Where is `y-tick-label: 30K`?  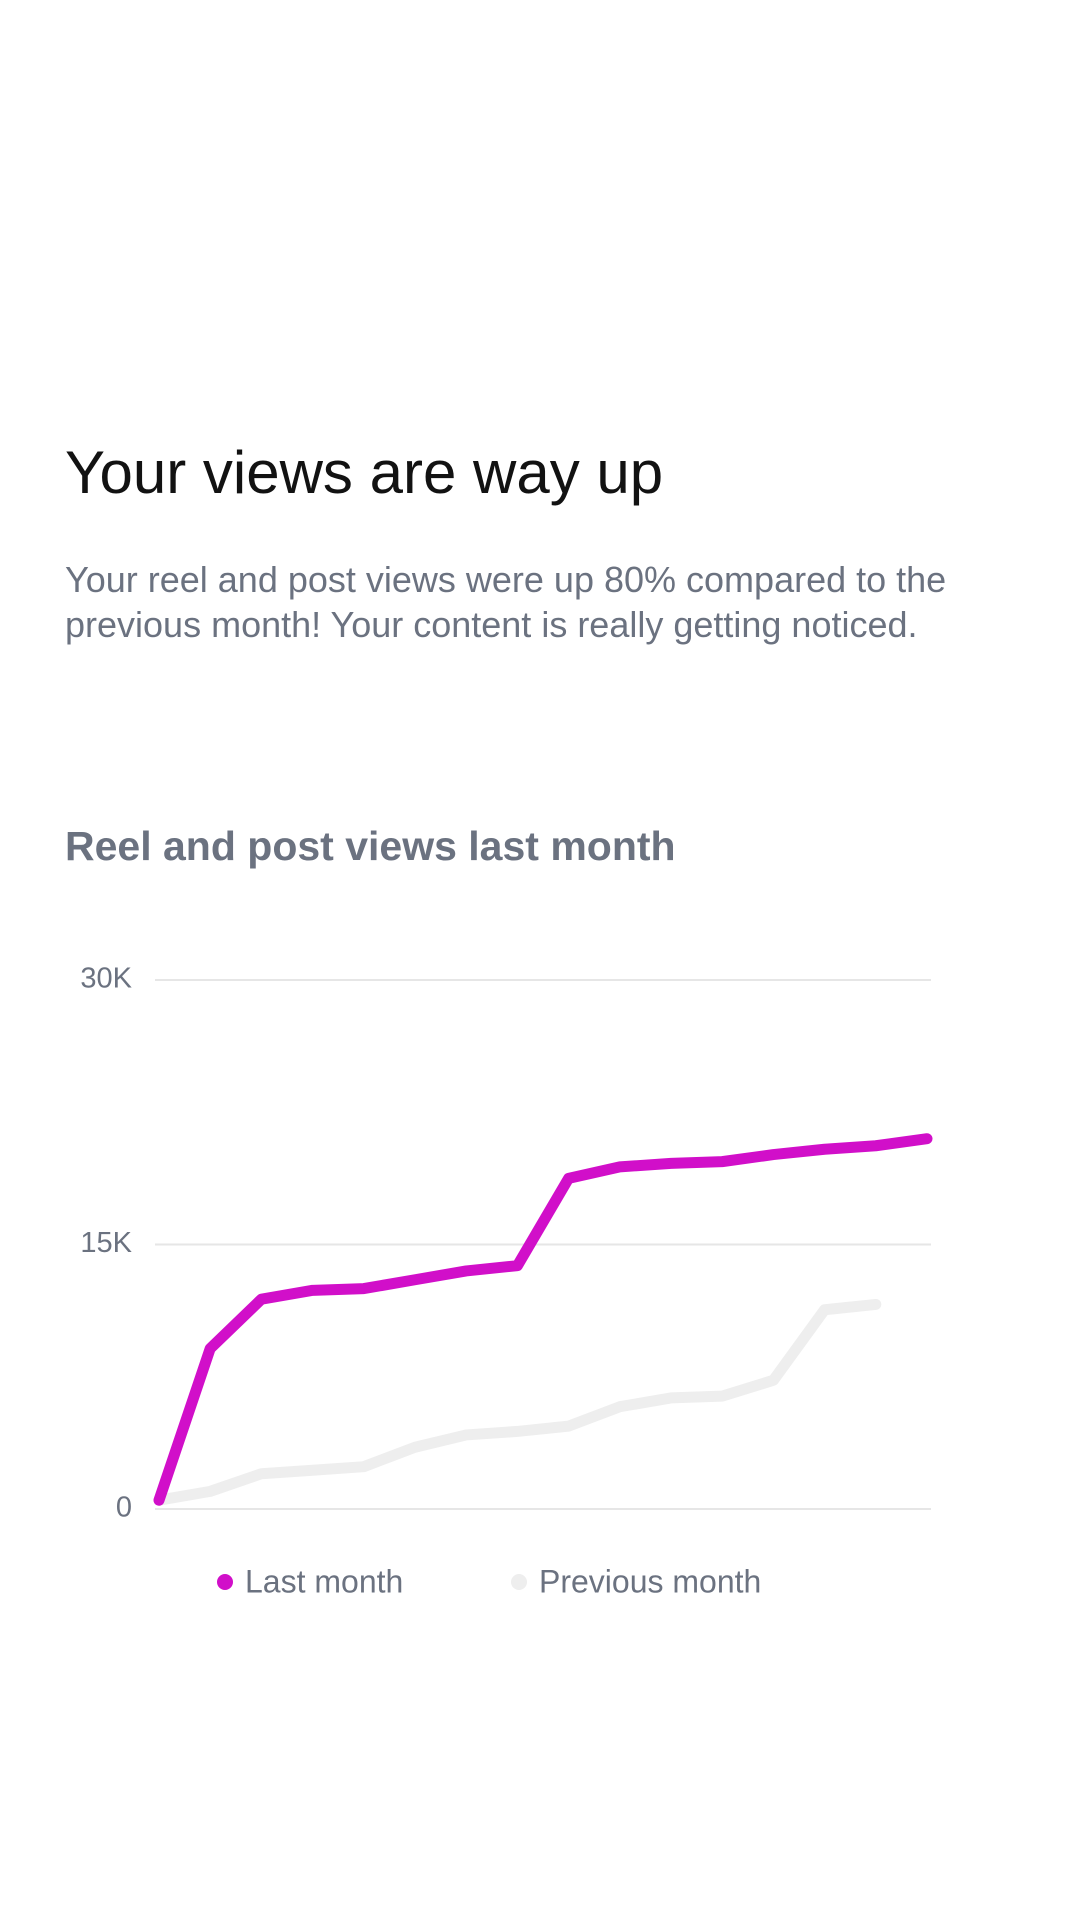
y-tick-label: 30K is located at coordinates (106, 979).